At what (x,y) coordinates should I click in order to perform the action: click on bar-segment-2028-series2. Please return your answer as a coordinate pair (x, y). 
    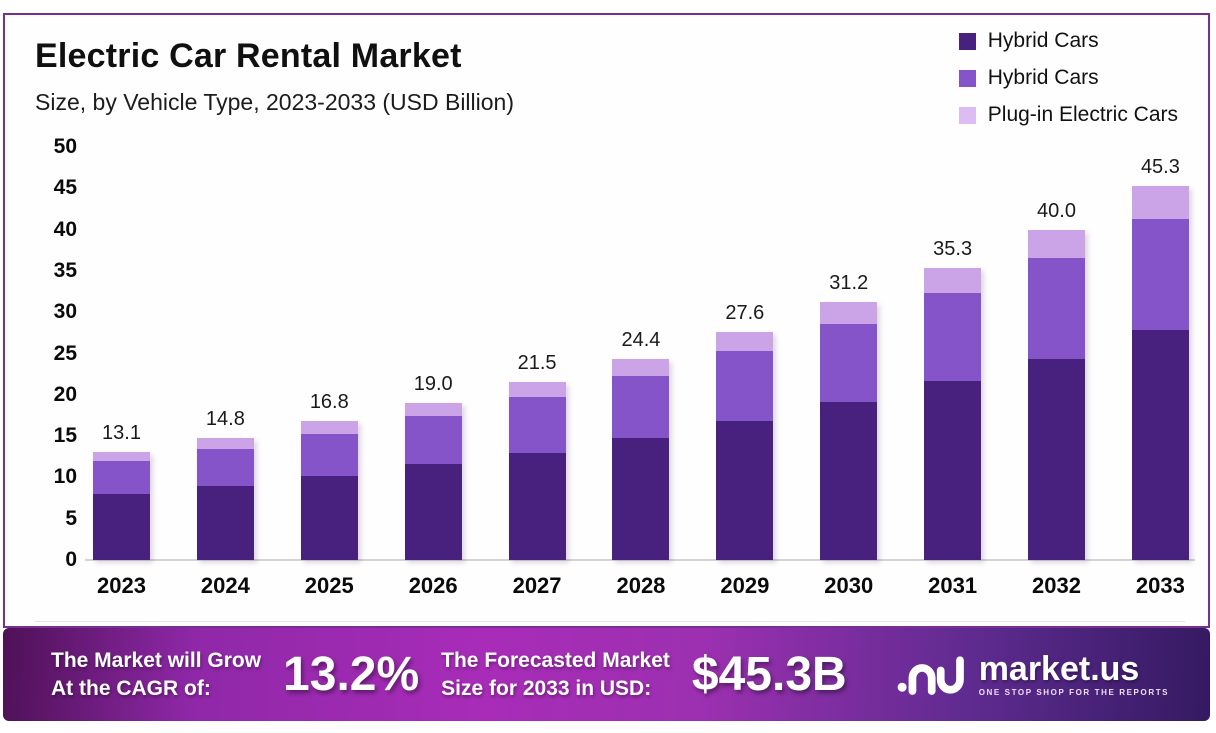
    Looking at the image, I should click on (641, 367).